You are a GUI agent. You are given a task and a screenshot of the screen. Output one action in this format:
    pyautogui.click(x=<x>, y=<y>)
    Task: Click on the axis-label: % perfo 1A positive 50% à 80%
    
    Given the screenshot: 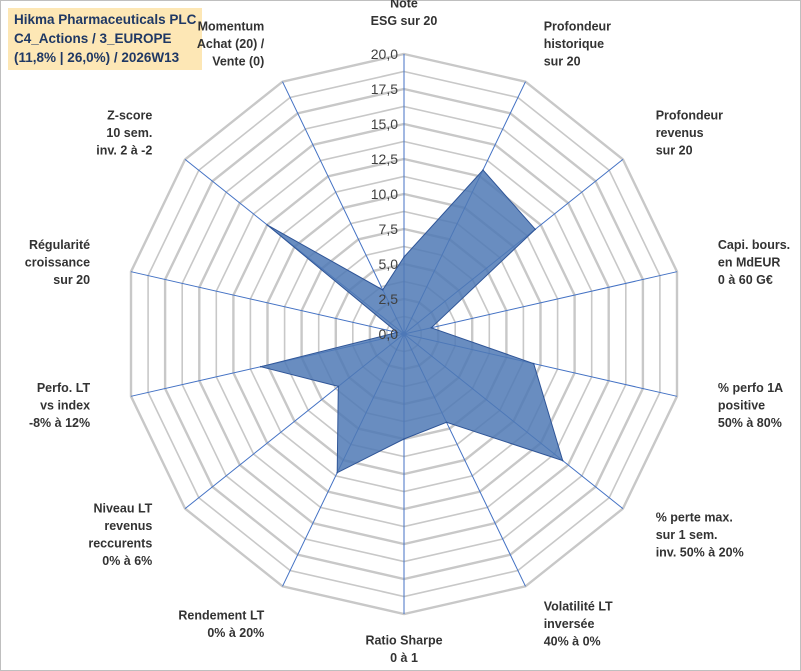 What is the action you would take?
    pyautogui.click(x=750, y=405)
    